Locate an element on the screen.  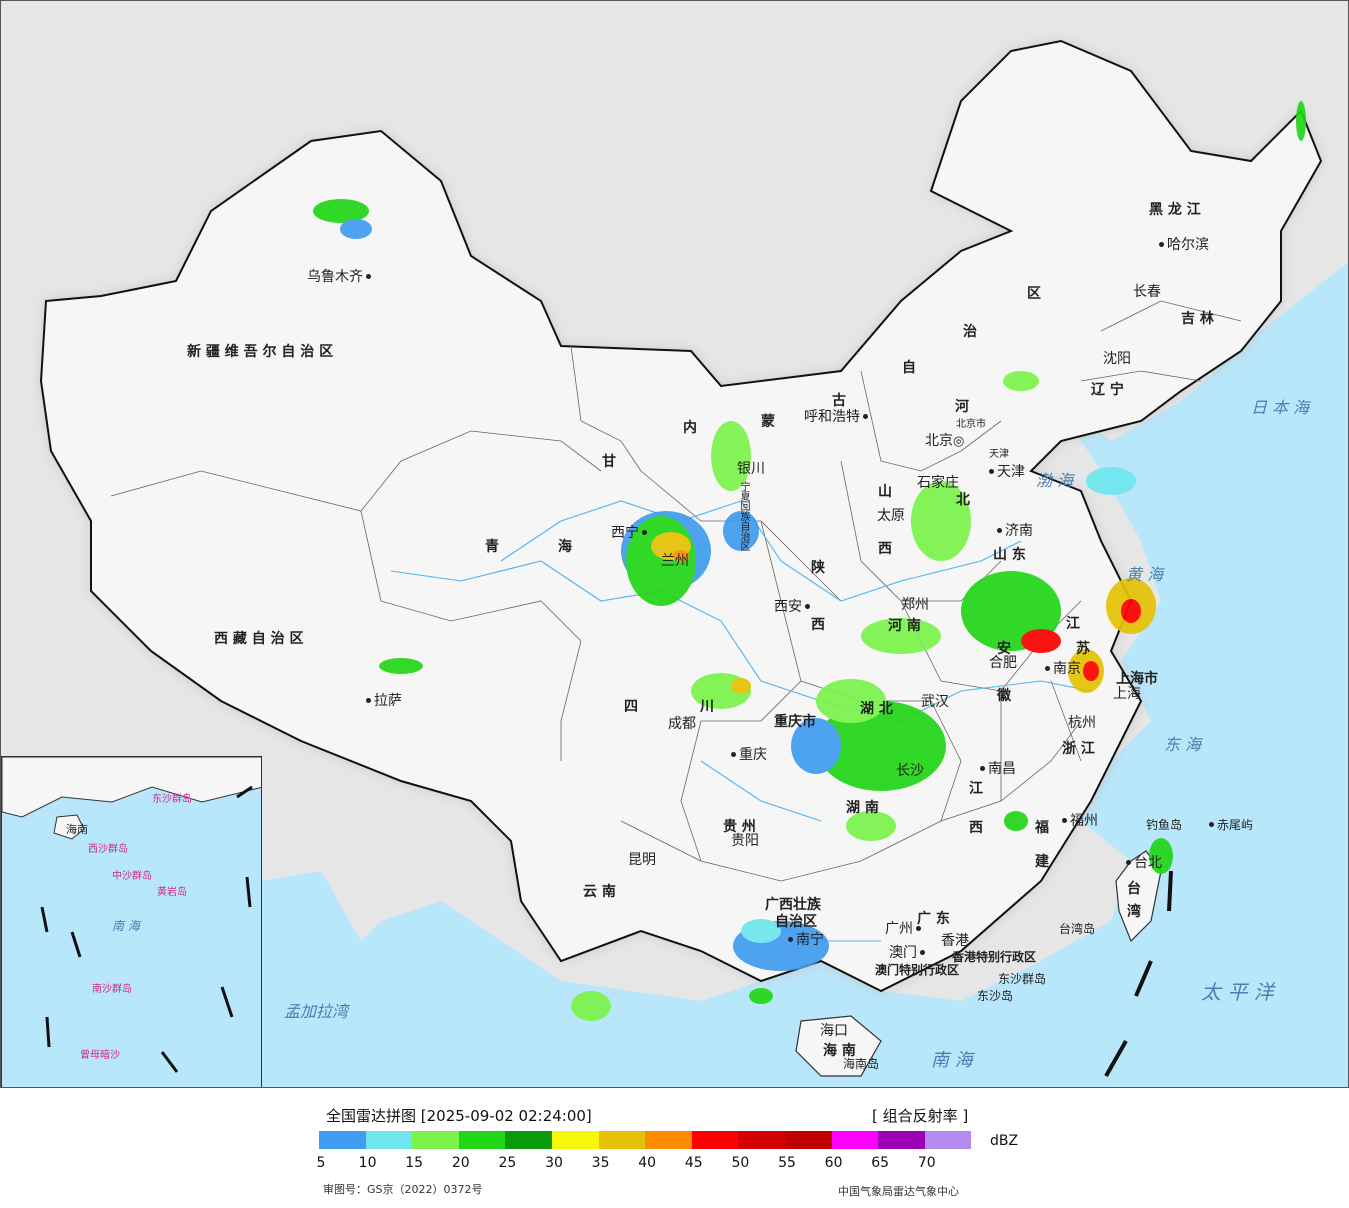
city-kunming: 昆明 is located at coordinates (642, 860).